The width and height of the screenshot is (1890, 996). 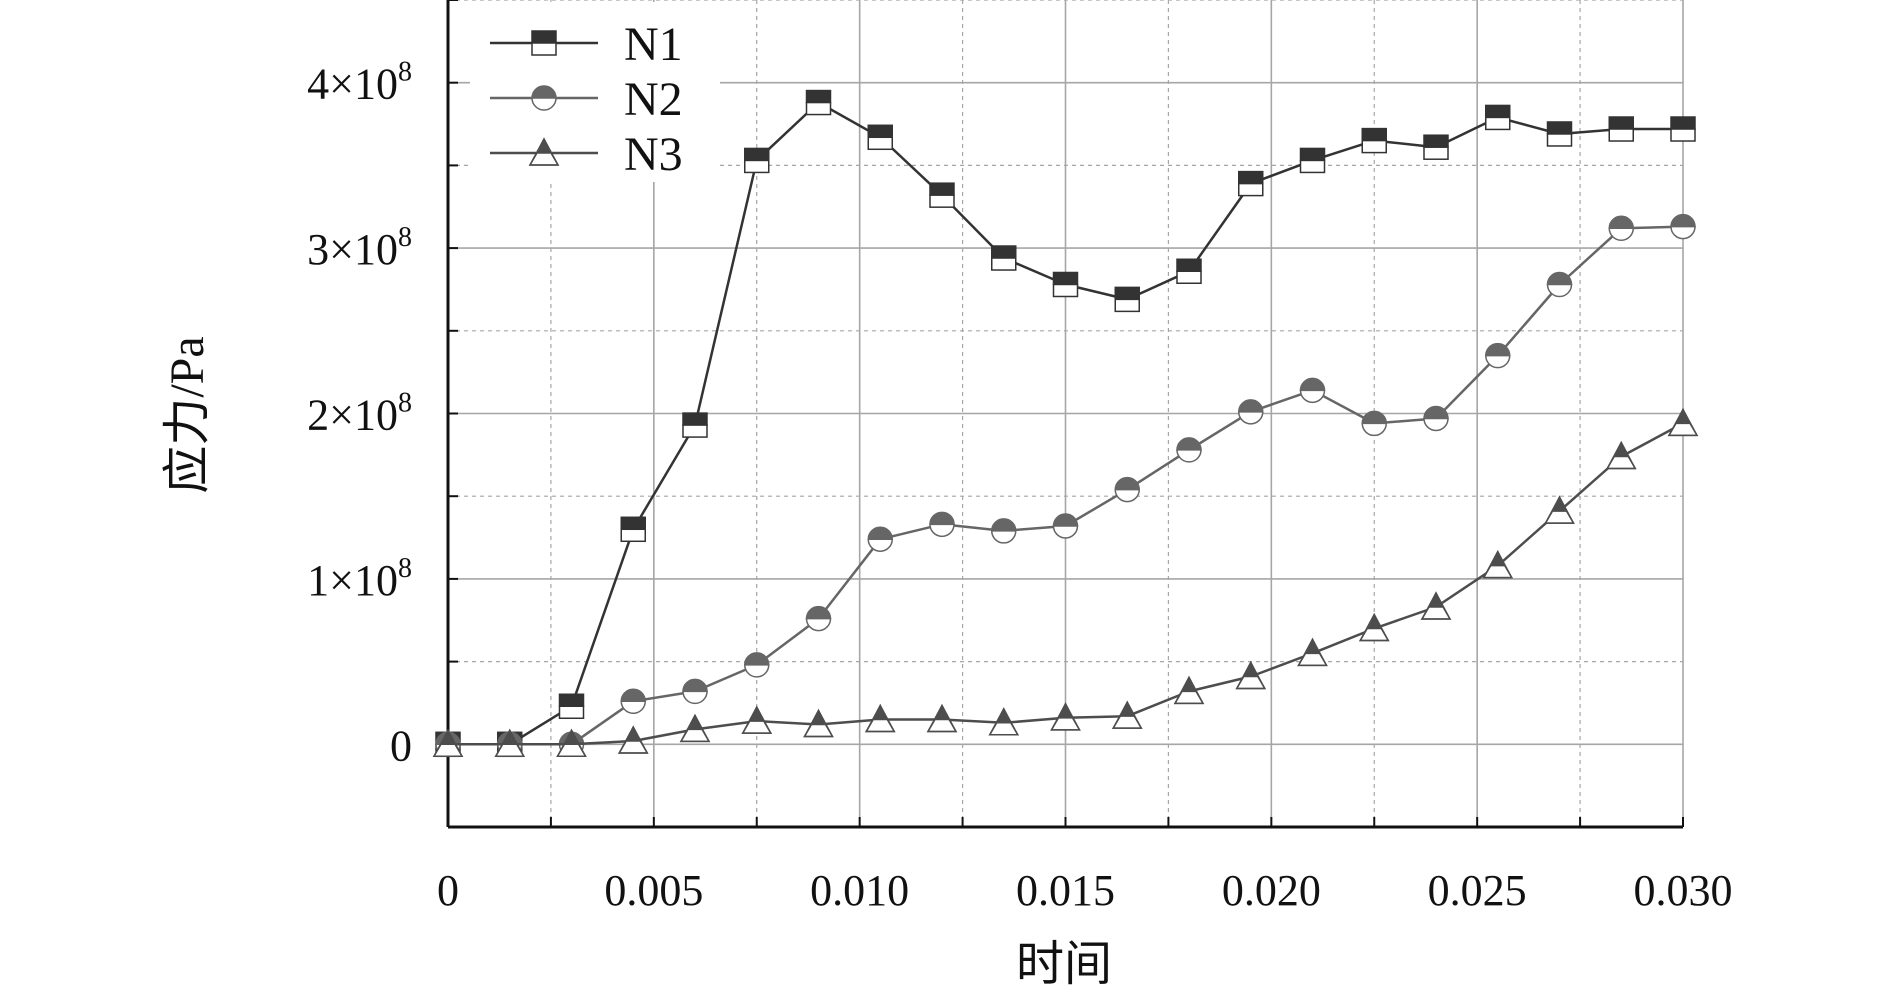 I want to click on legend-label-n3: N3, so click(x=653, y=154).